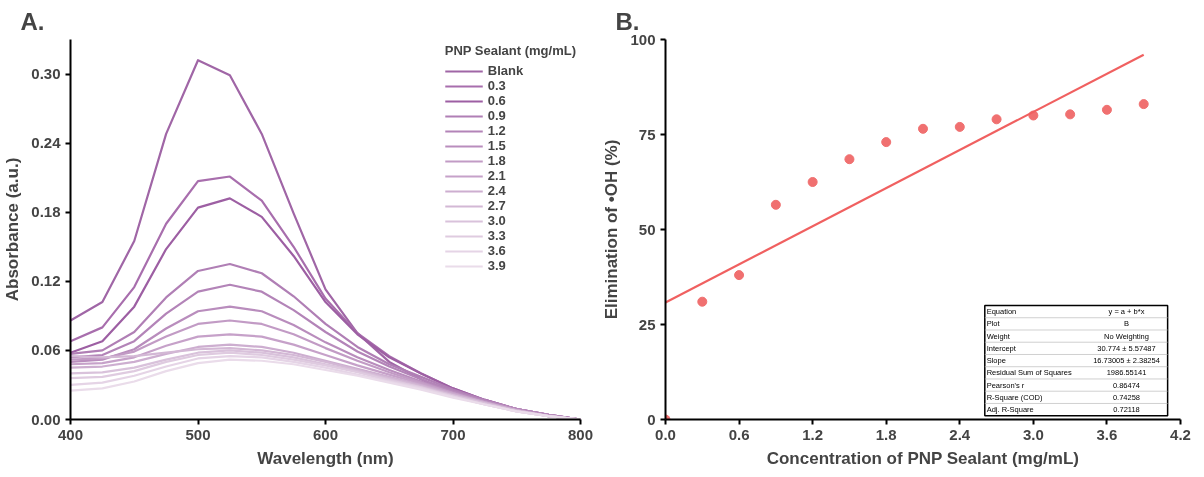  Describe the element at coordinates (665, 434) in the screenshot. I see `x-tick-label: 0.0` at that location.